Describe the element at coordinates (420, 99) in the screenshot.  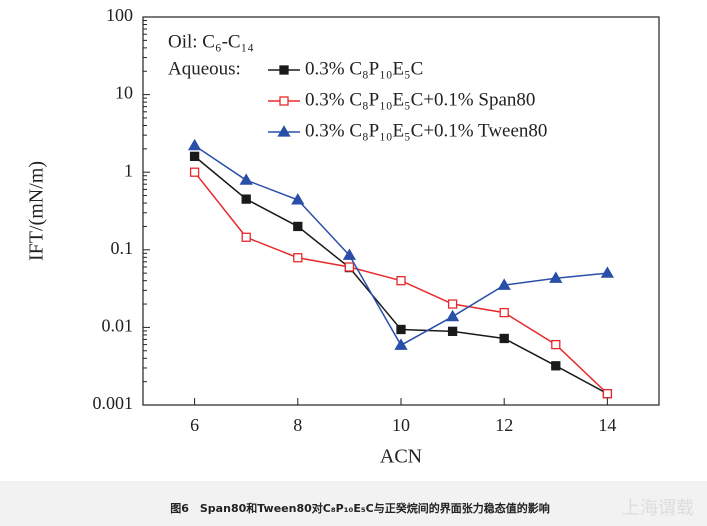
I see `legend-label: 0.3% C₈P₁₀E₅C+0.1% Span80` at that location.